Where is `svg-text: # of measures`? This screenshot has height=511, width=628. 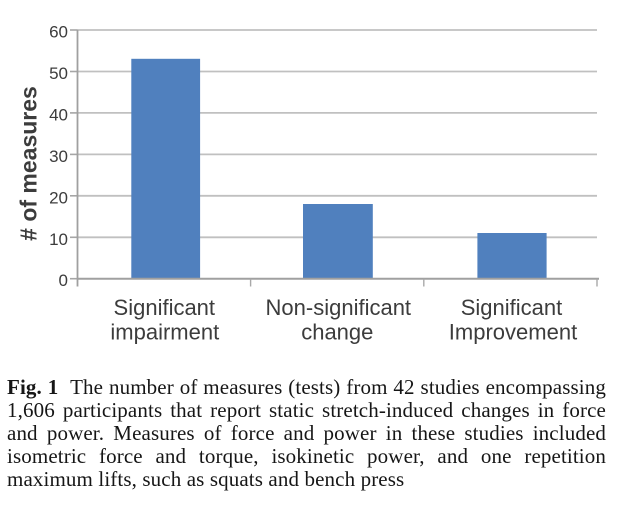
svg-text: # of measures is located at coordinates (29, 163).